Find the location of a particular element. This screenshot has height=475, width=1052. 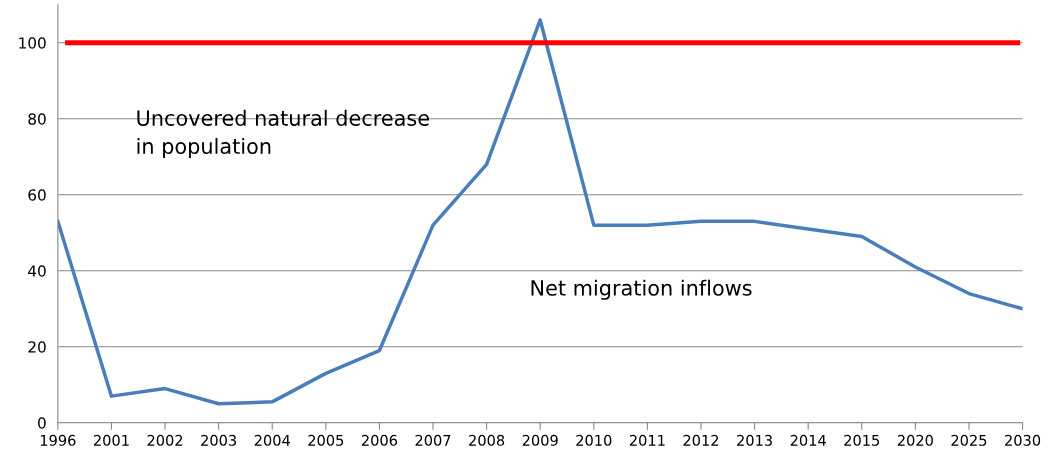

y-tick-label: 80 is located at coordinates (37, 119).